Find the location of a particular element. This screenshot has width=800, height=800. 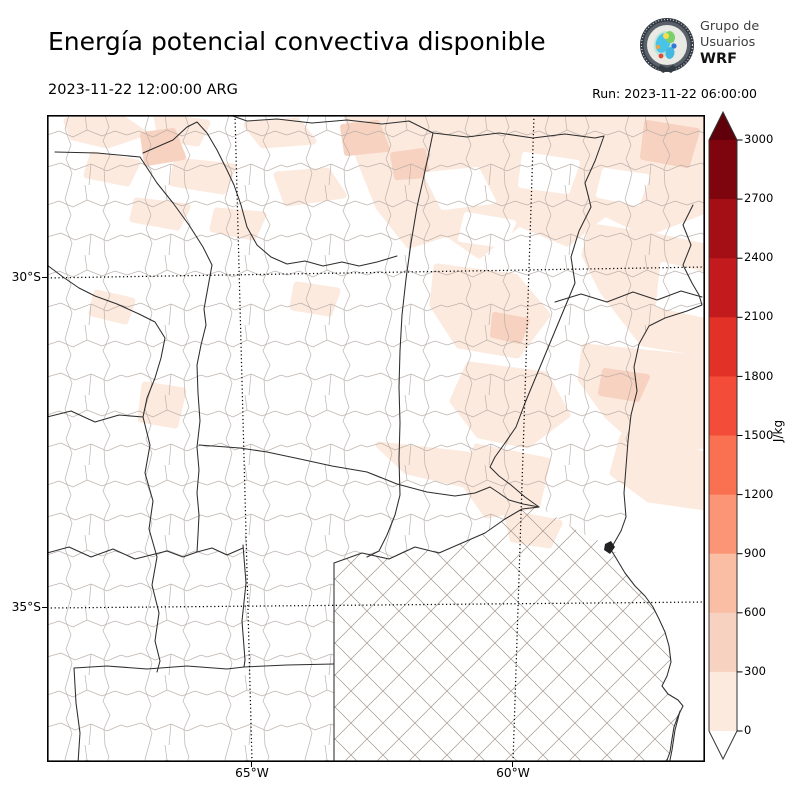

cbar-tick-1500: 1500 is located at coordinates (759, 435).